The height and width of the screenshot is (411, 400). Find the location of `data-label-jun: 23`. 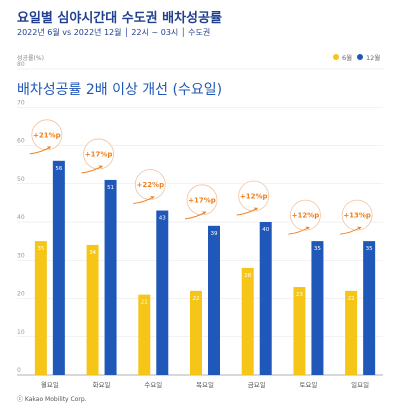

data-label-jun: 23 is located at coordinates (299, 295).